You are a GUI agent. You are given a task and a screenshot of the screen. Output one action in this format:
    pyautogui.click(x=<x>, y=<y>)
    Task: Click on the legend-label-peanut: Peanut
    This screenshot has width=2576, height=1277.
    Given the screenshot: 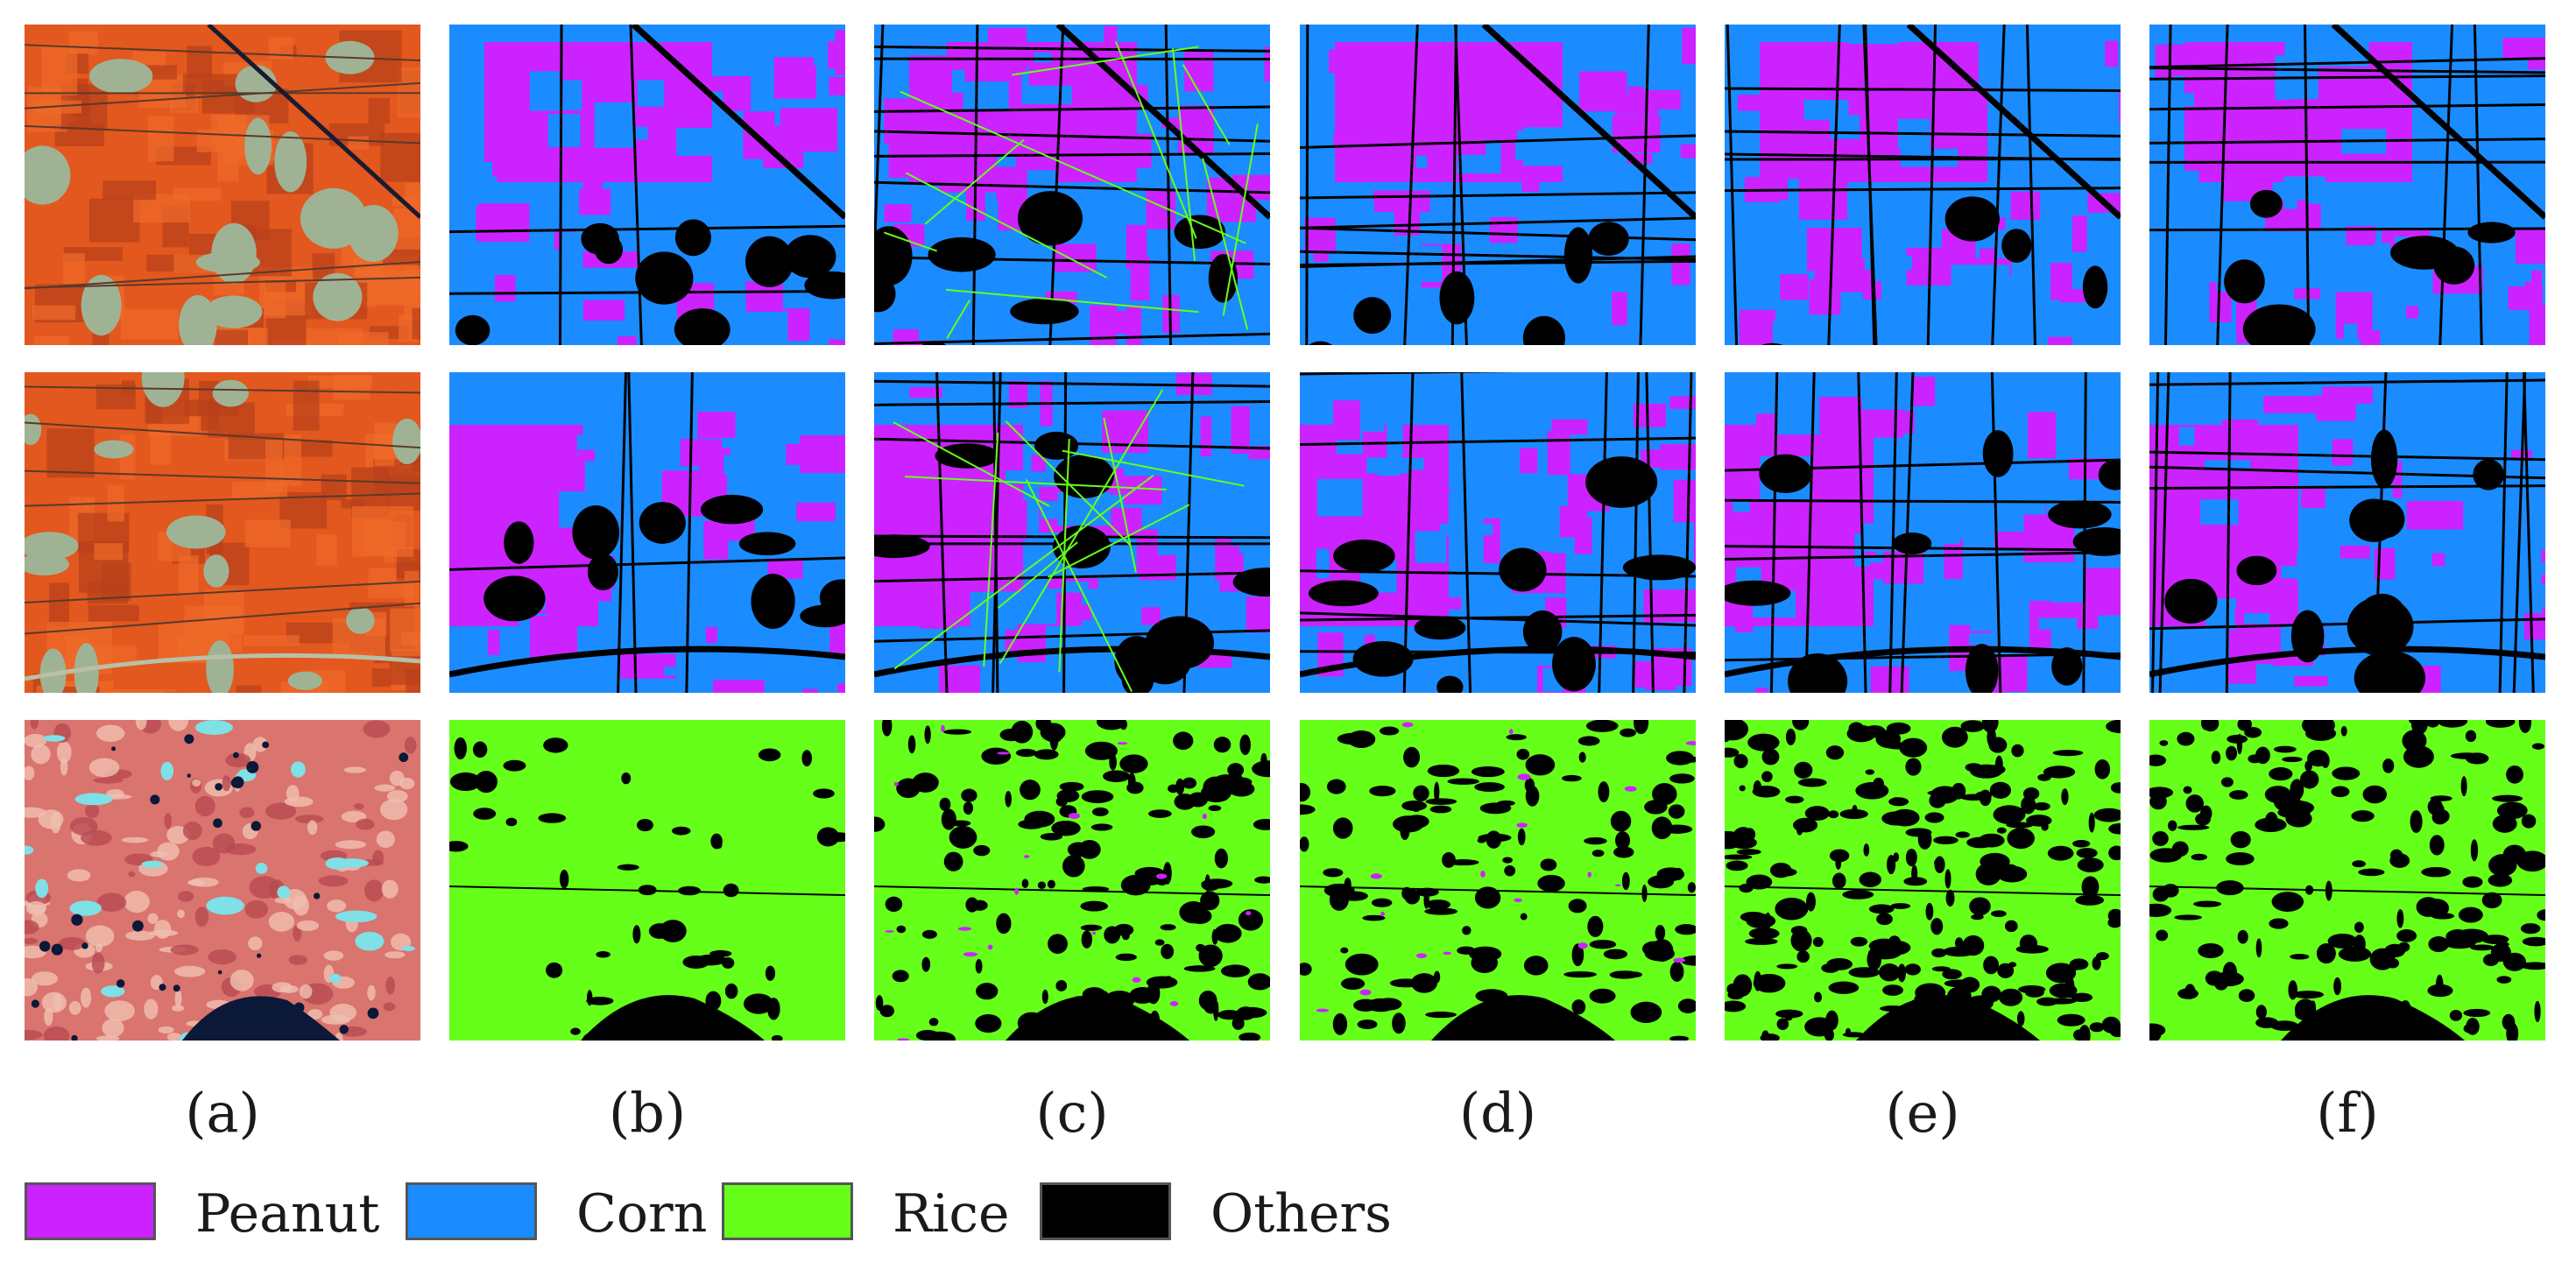 What is the action you would take?
    pyautogui.click(x=287, y=1214)
    